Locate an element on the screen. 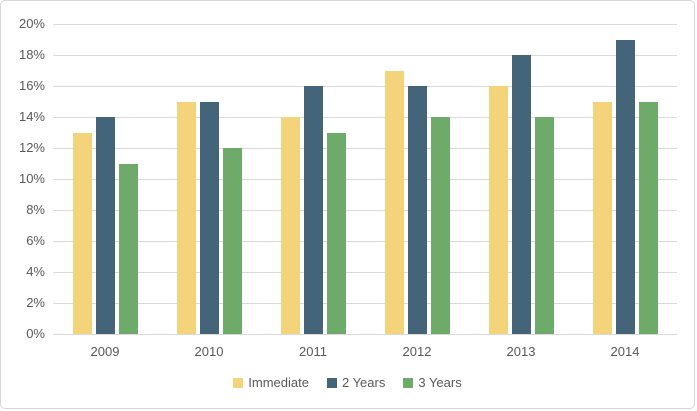 The image size is (697, 411). bar-2-years-2014 is located at coordinates (625, 186).